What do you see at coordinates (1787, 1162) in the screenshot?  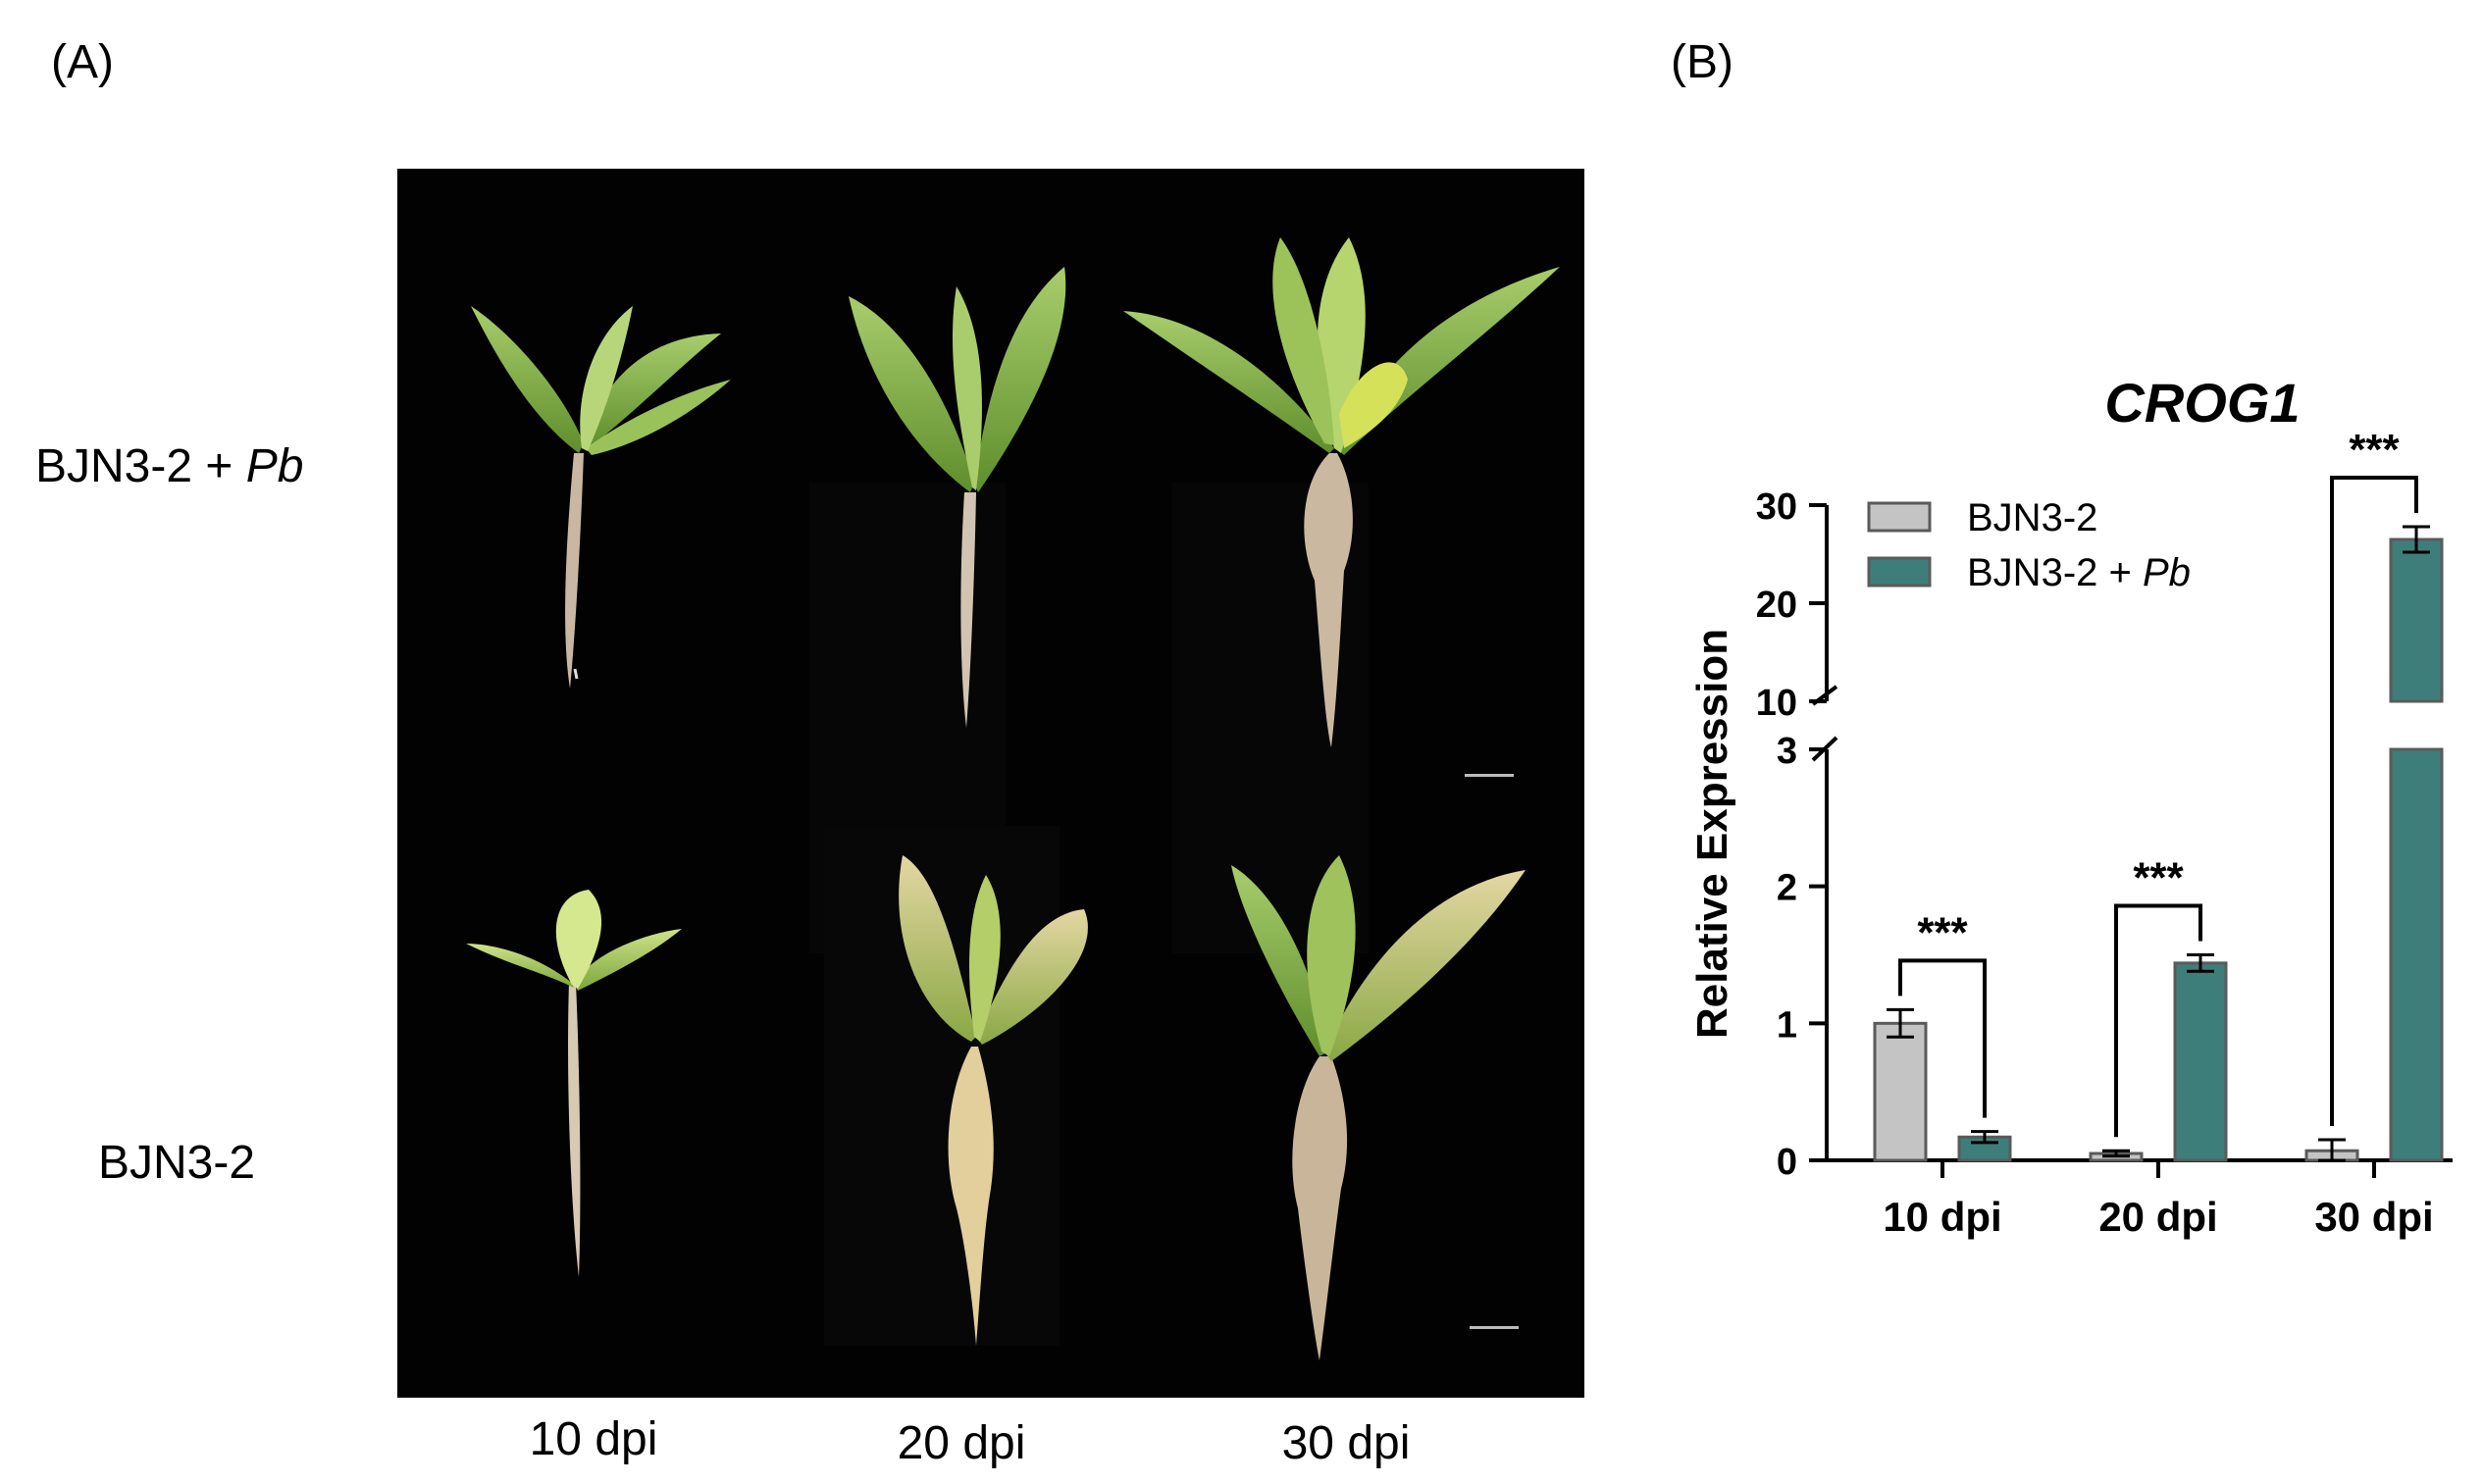 I see `y-tick-label: 0` at bounding box center [1787, 1162].